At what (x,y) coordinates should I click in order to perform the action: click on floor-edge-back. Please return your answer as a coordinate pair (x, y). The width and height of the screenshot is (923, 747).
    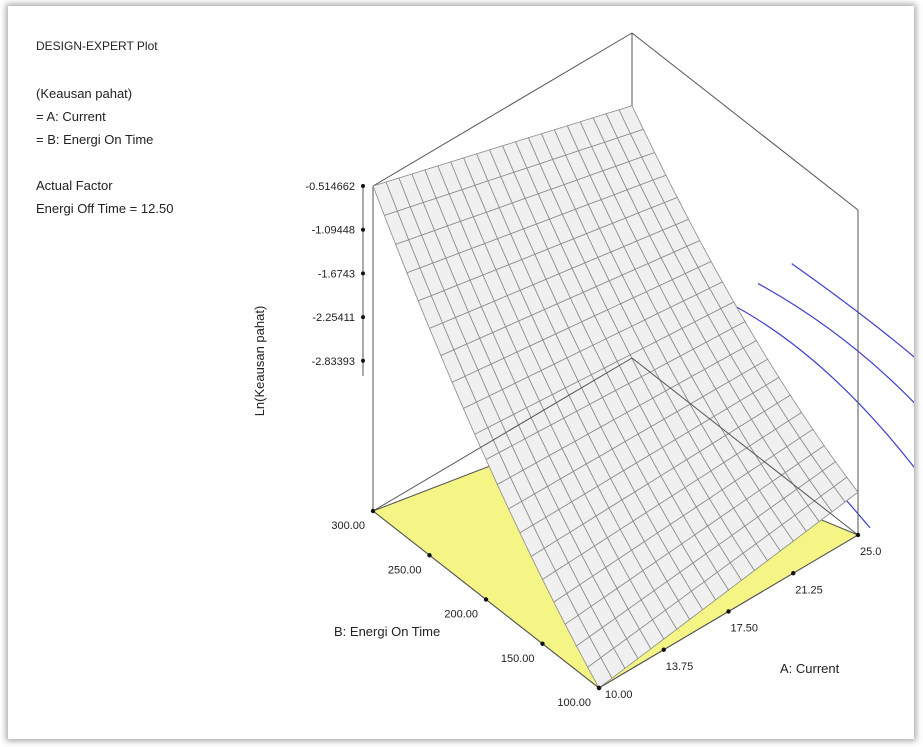
    Looking at the image, I should click on (502, 434).